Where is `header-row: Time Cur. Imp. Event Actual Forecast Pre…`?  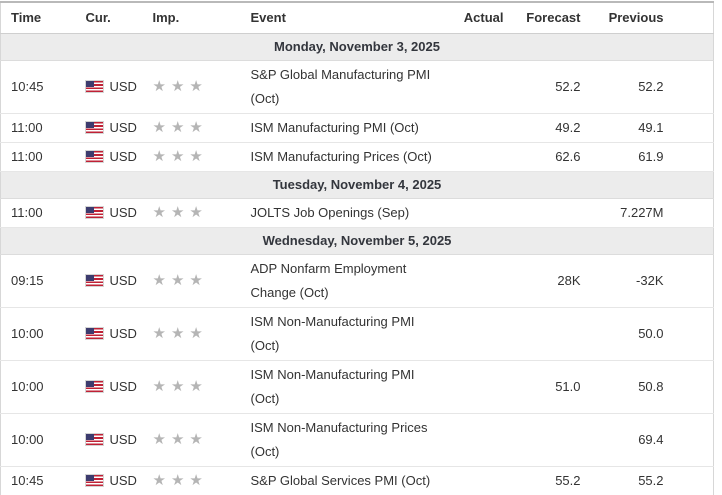 header-row: Time Cur. Imp. Event Actual Forecast Pre… is located at coordinates (357, 18).